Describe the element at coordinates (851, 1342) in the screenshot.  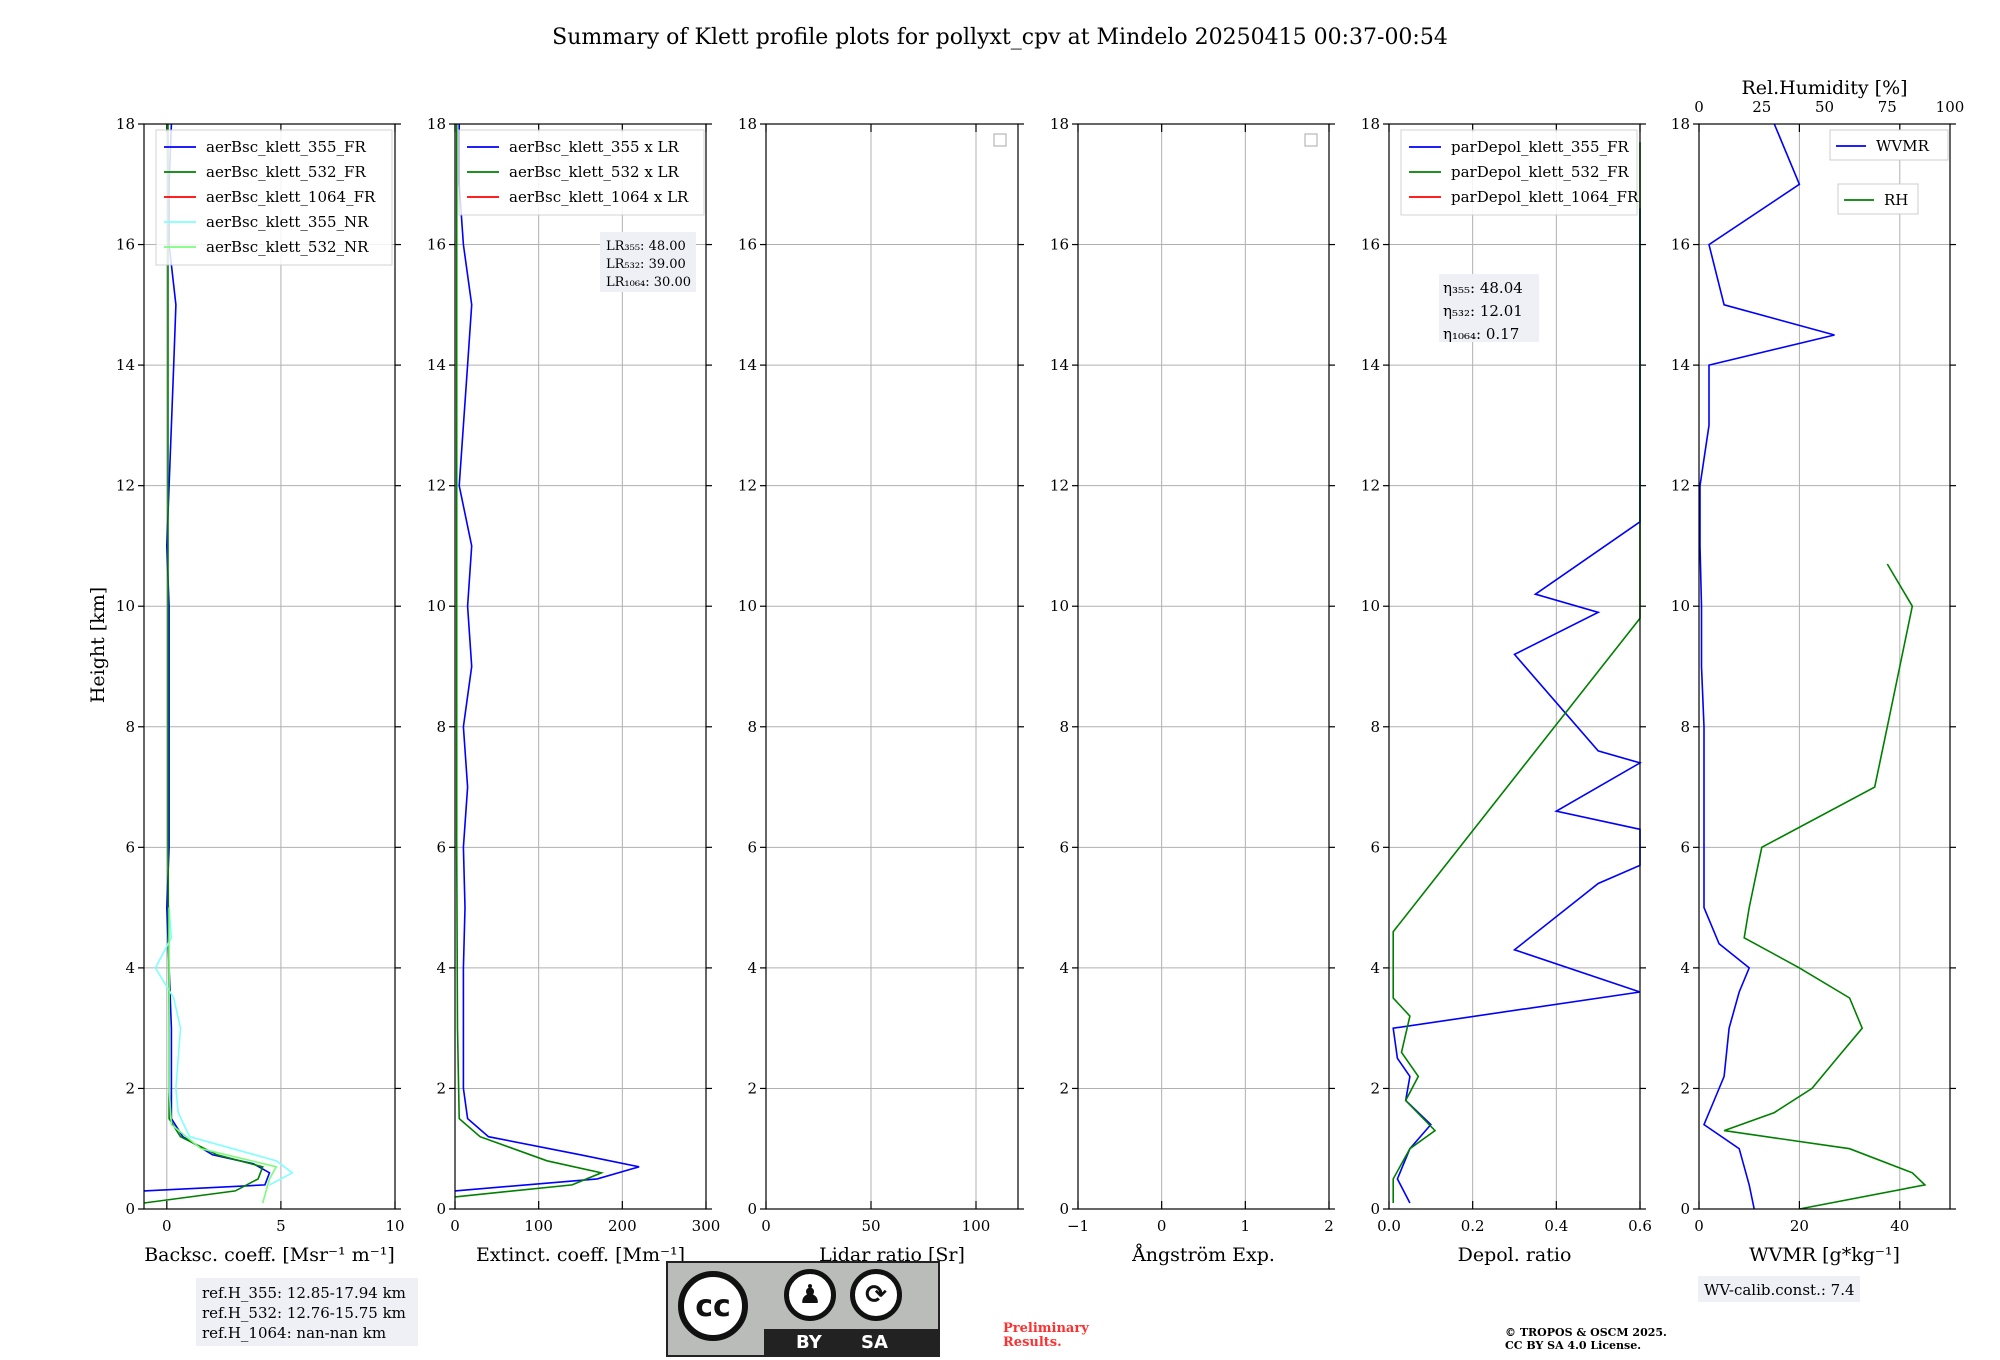
I see `cc-label-strip` at that location.